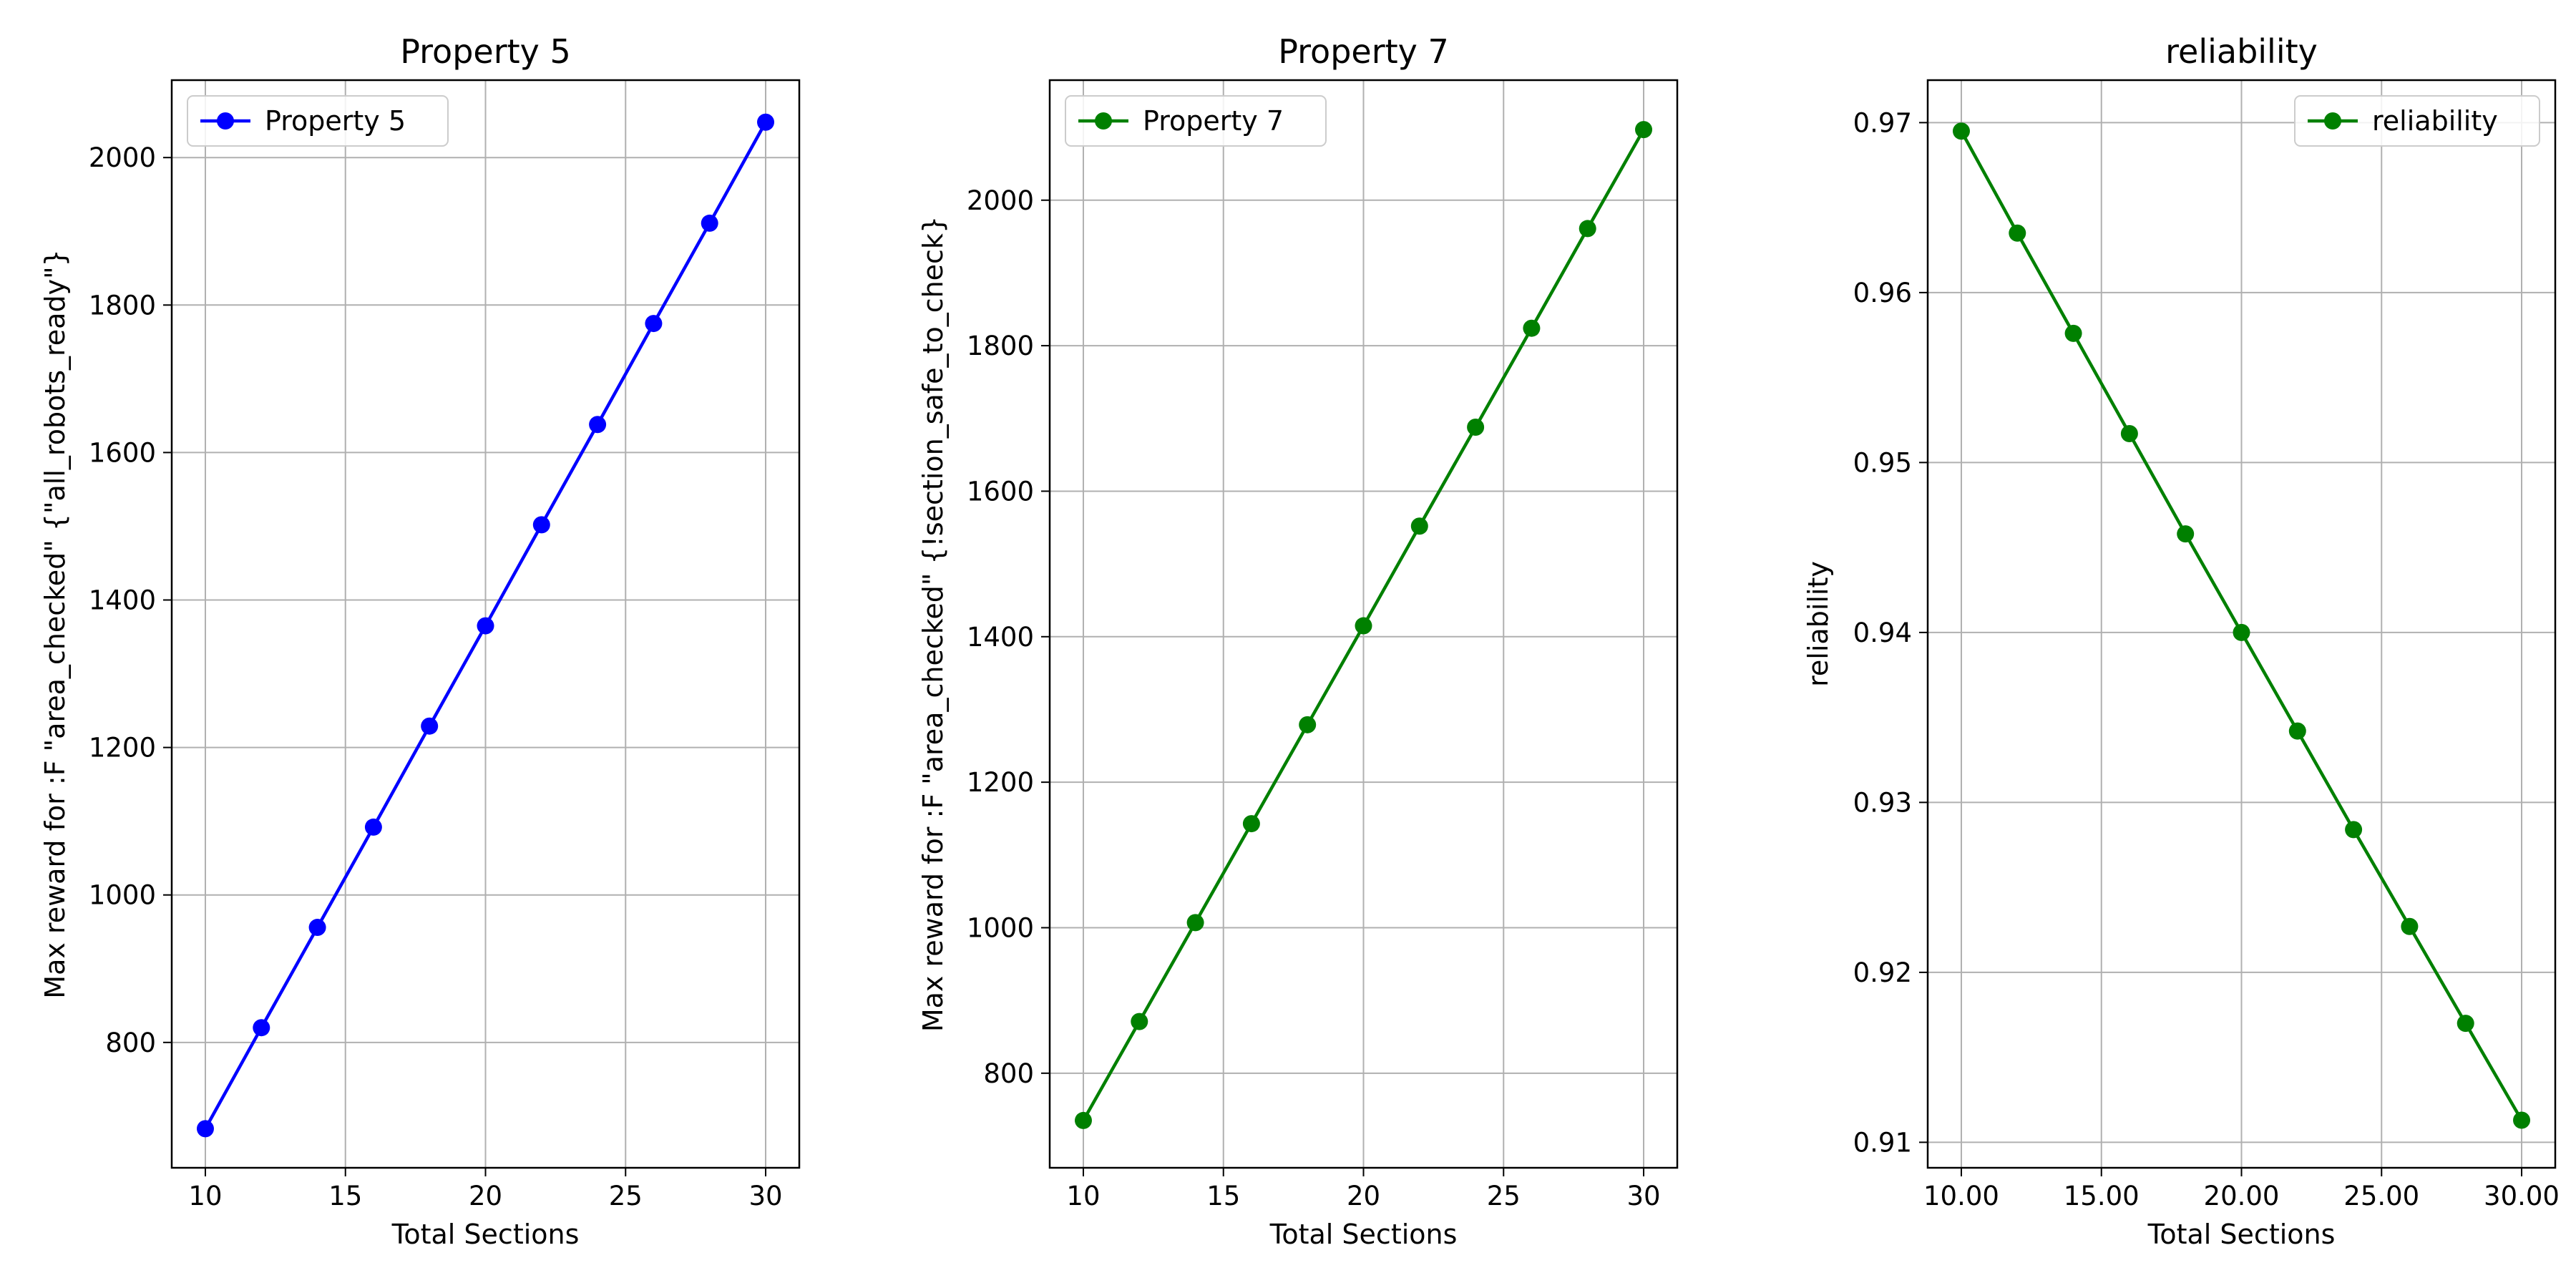 The image size is (2576, 1288). I want to click on chart-title: Property 7, so click(1363, 51).